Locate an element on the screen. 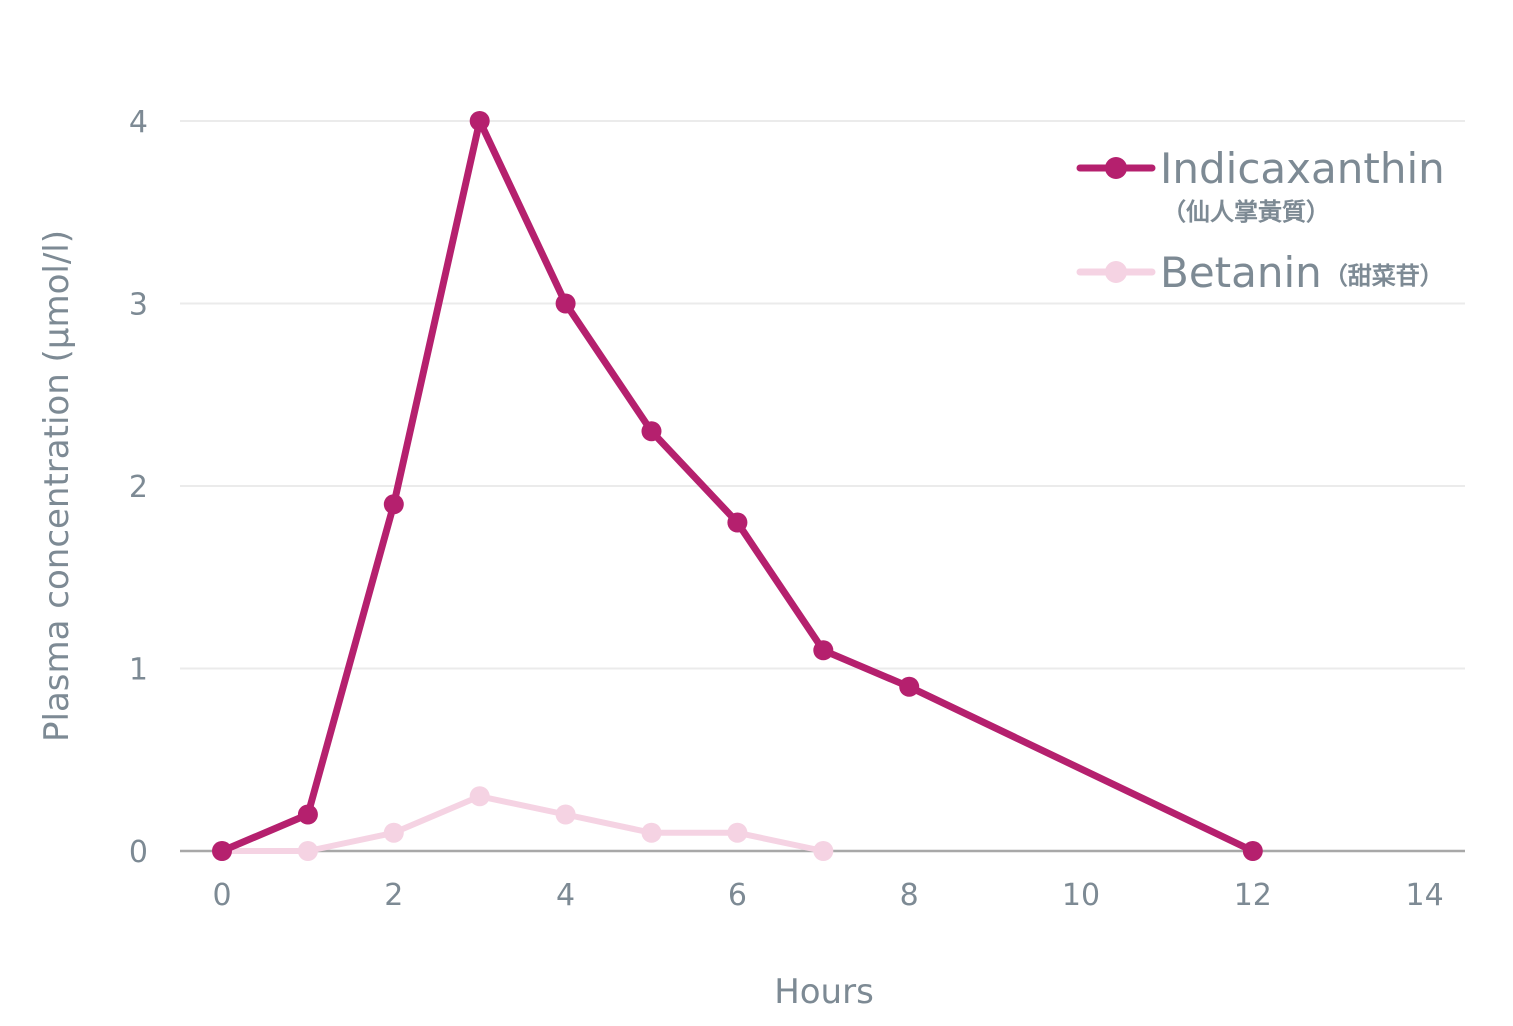  x-tick-label-0: 0 is located at coordinates (221, 895).